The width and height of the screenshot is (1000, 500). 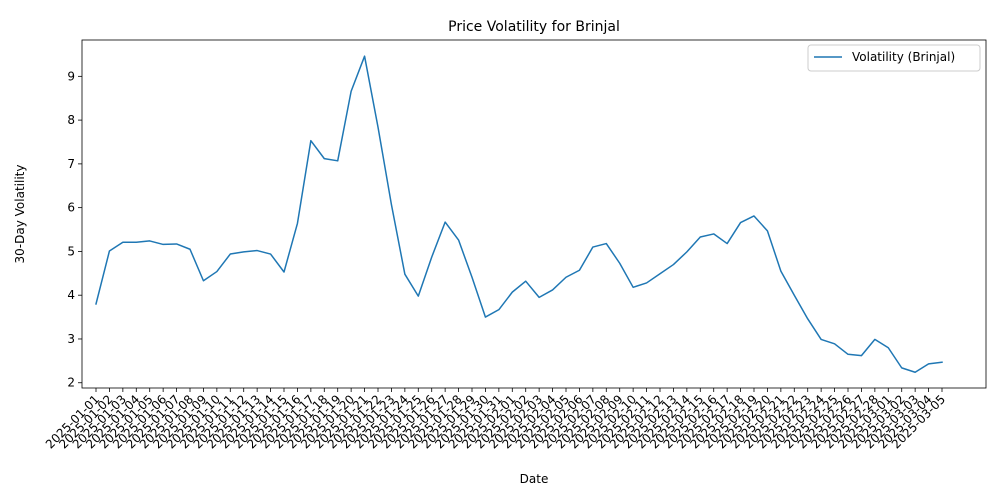 I want to click on y-tick-label: 9, so click(x=71, y=76).